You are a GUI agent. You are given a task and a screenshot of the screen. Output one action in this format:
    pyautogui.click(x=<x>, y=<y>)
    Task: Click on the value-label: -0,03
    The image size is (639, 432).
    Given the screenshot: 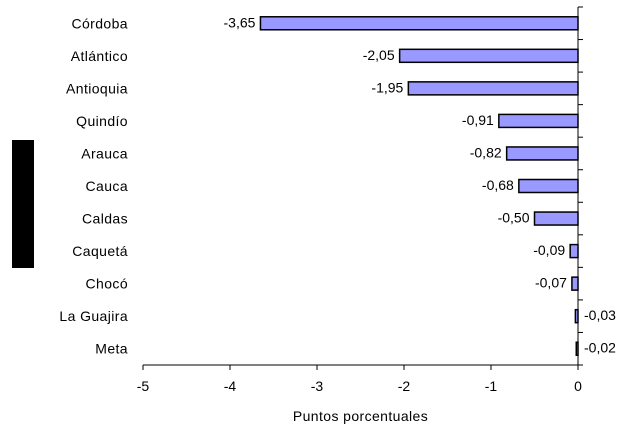 What is the action you would take?
    pyautogui.click(x=600, y=315)
    